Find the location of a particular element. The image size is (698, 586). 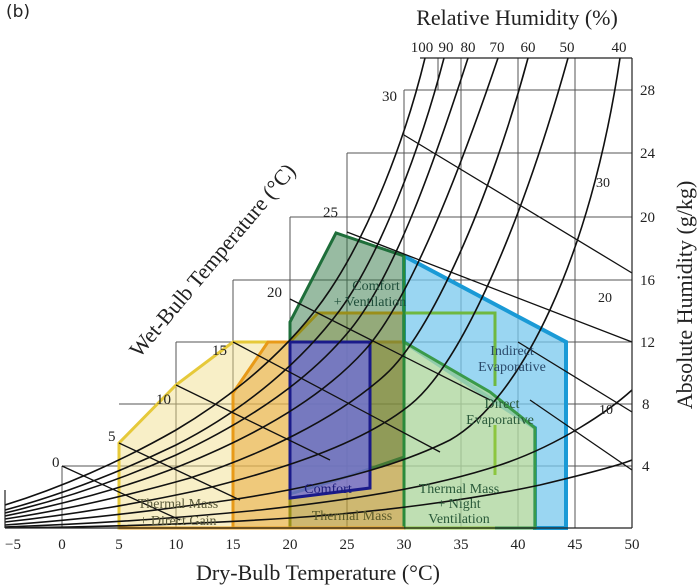

label-tm-direct-gain-1: Thermal Mass is located at coordinates (178, 504).